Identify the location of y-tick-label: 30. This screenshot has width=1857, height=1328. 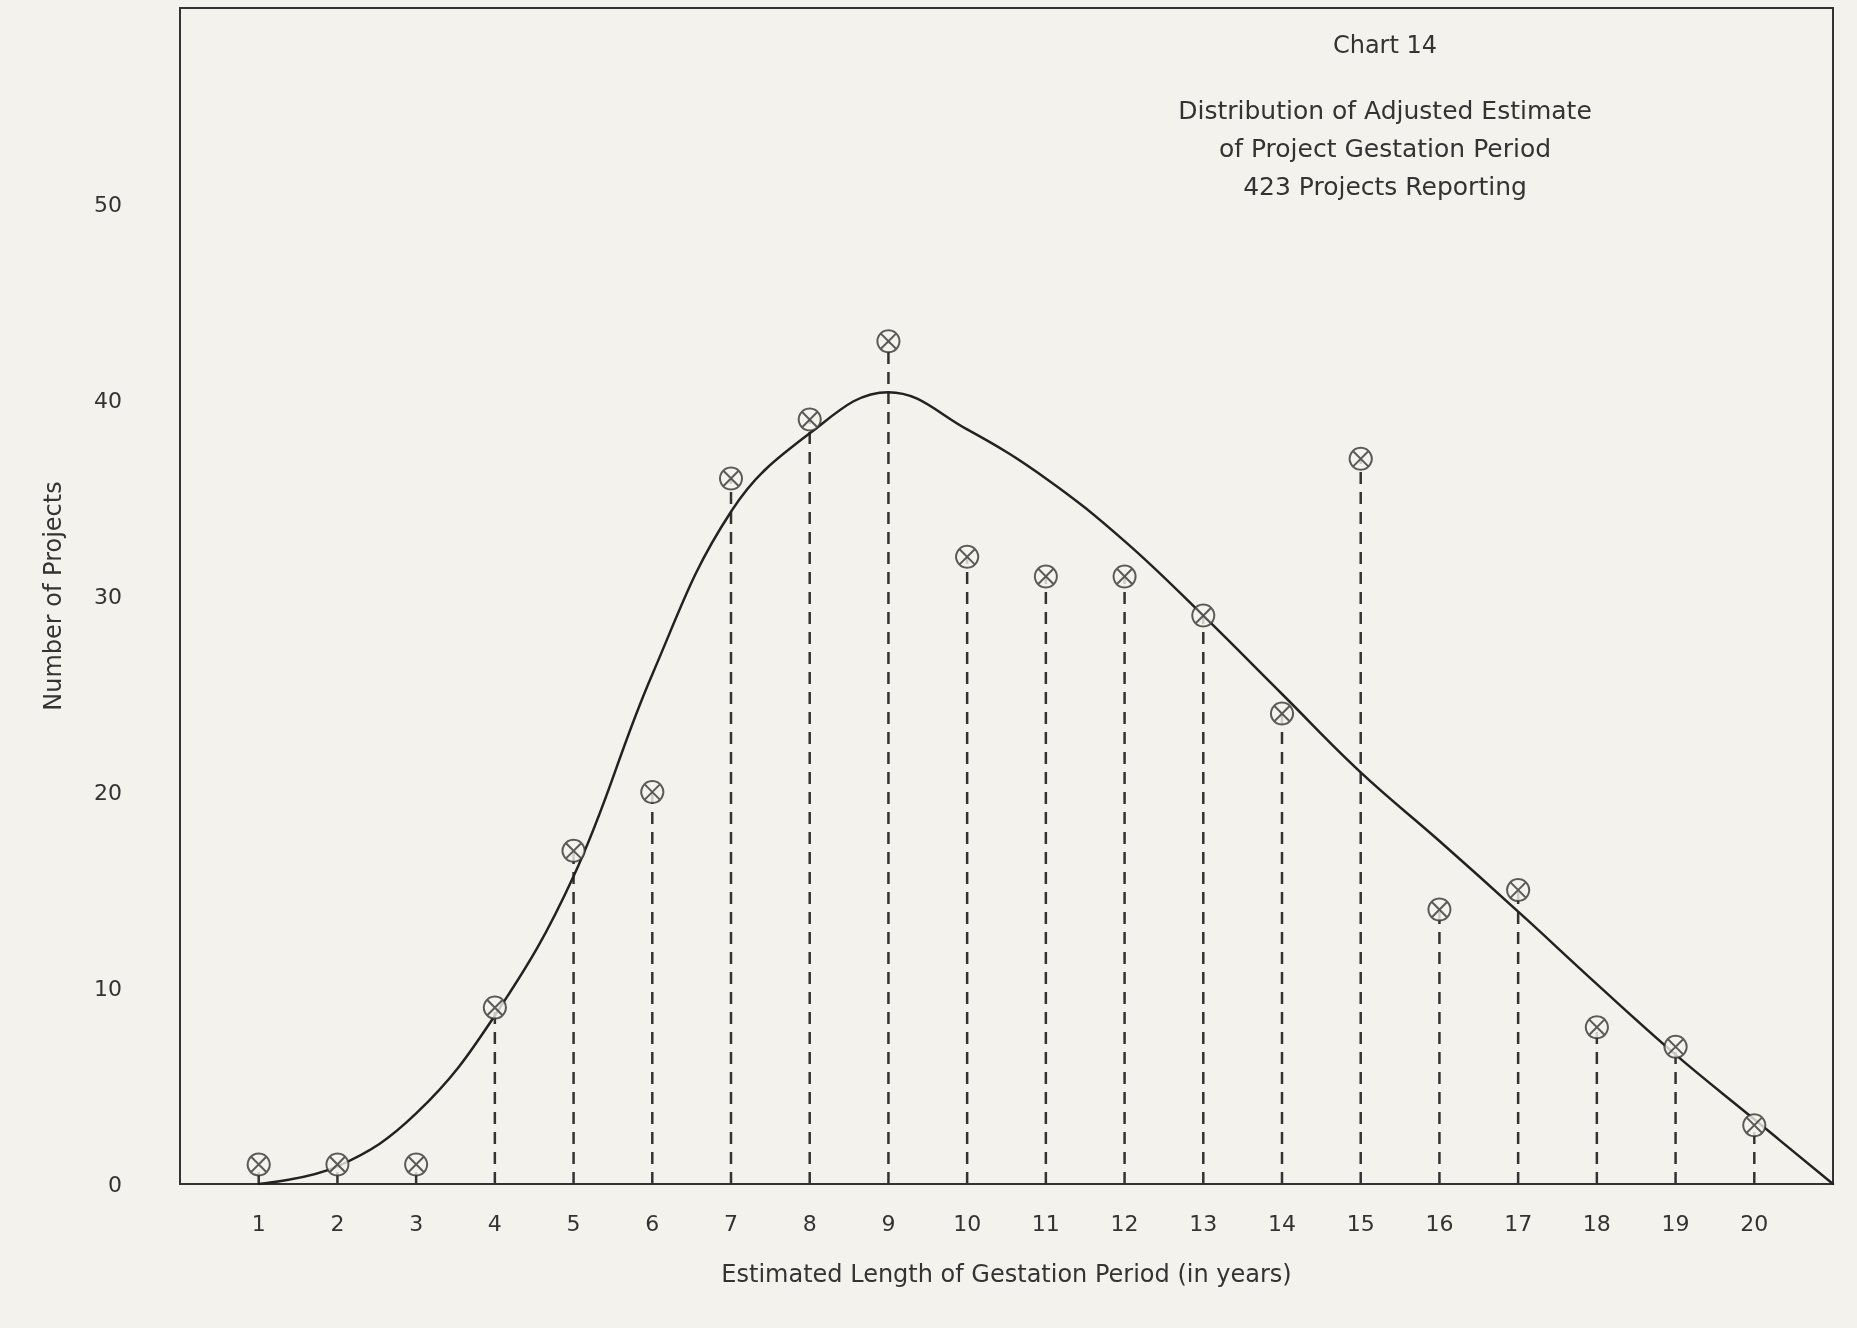
(108, 596).